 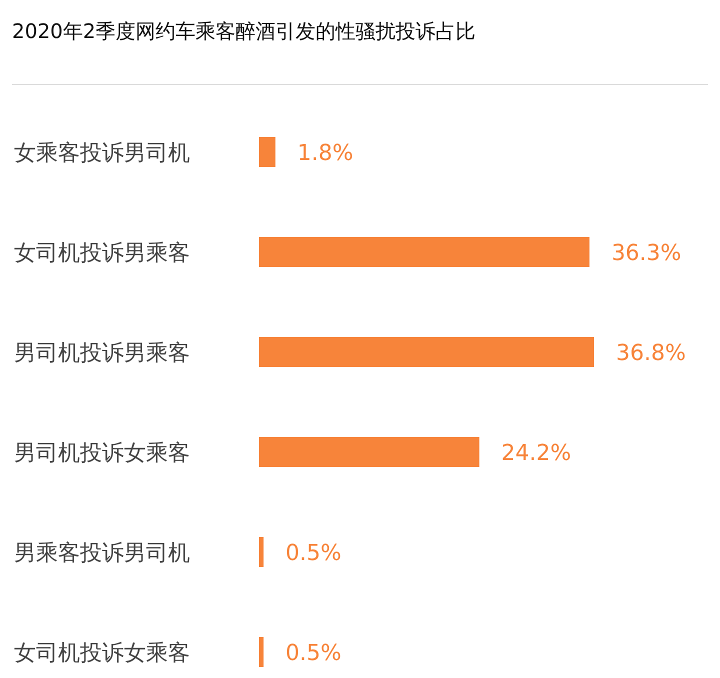 I want to click on y-tick-label: 男司机投诉女乘客, so click(x=102, y=453).